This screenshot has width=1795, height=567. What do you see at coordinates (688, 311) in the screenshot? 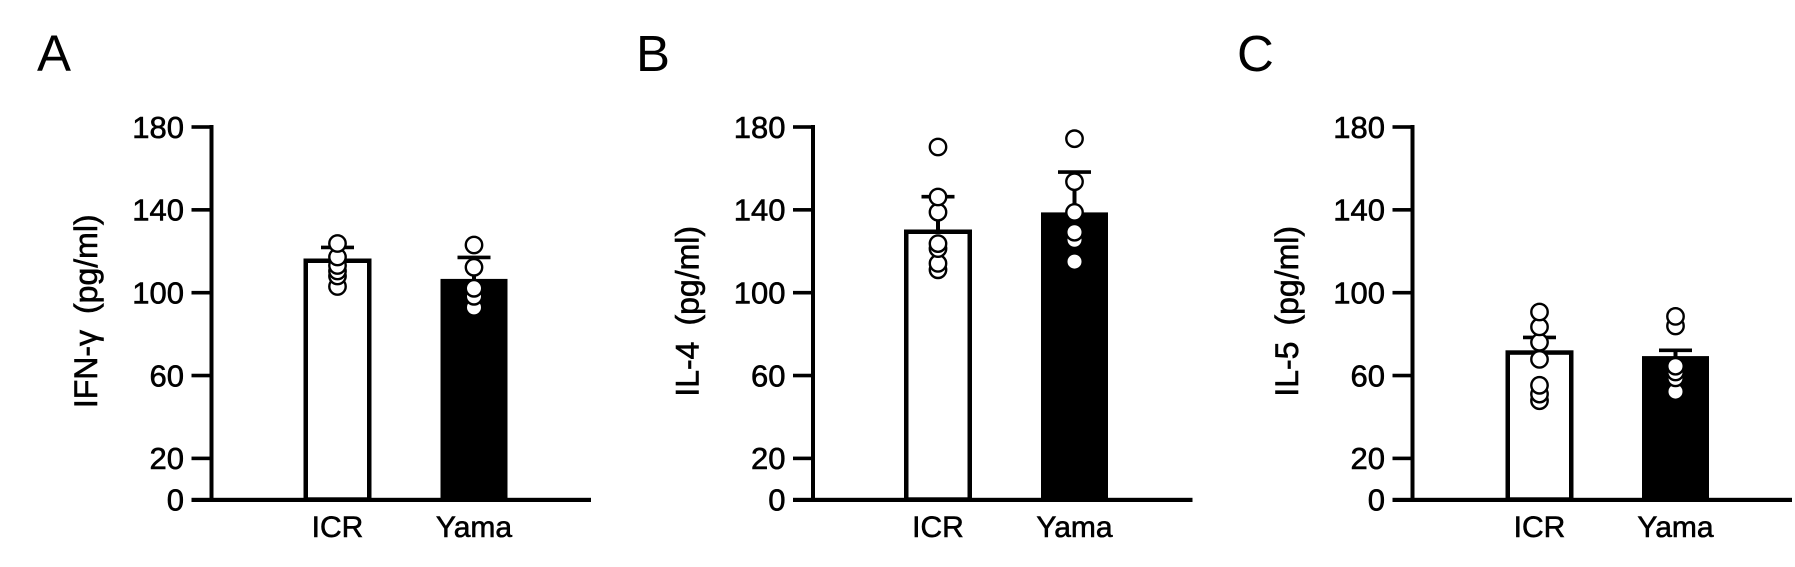
I see `svg-text: IL-4 (pg/ml)` at bounding box center [688, 311].